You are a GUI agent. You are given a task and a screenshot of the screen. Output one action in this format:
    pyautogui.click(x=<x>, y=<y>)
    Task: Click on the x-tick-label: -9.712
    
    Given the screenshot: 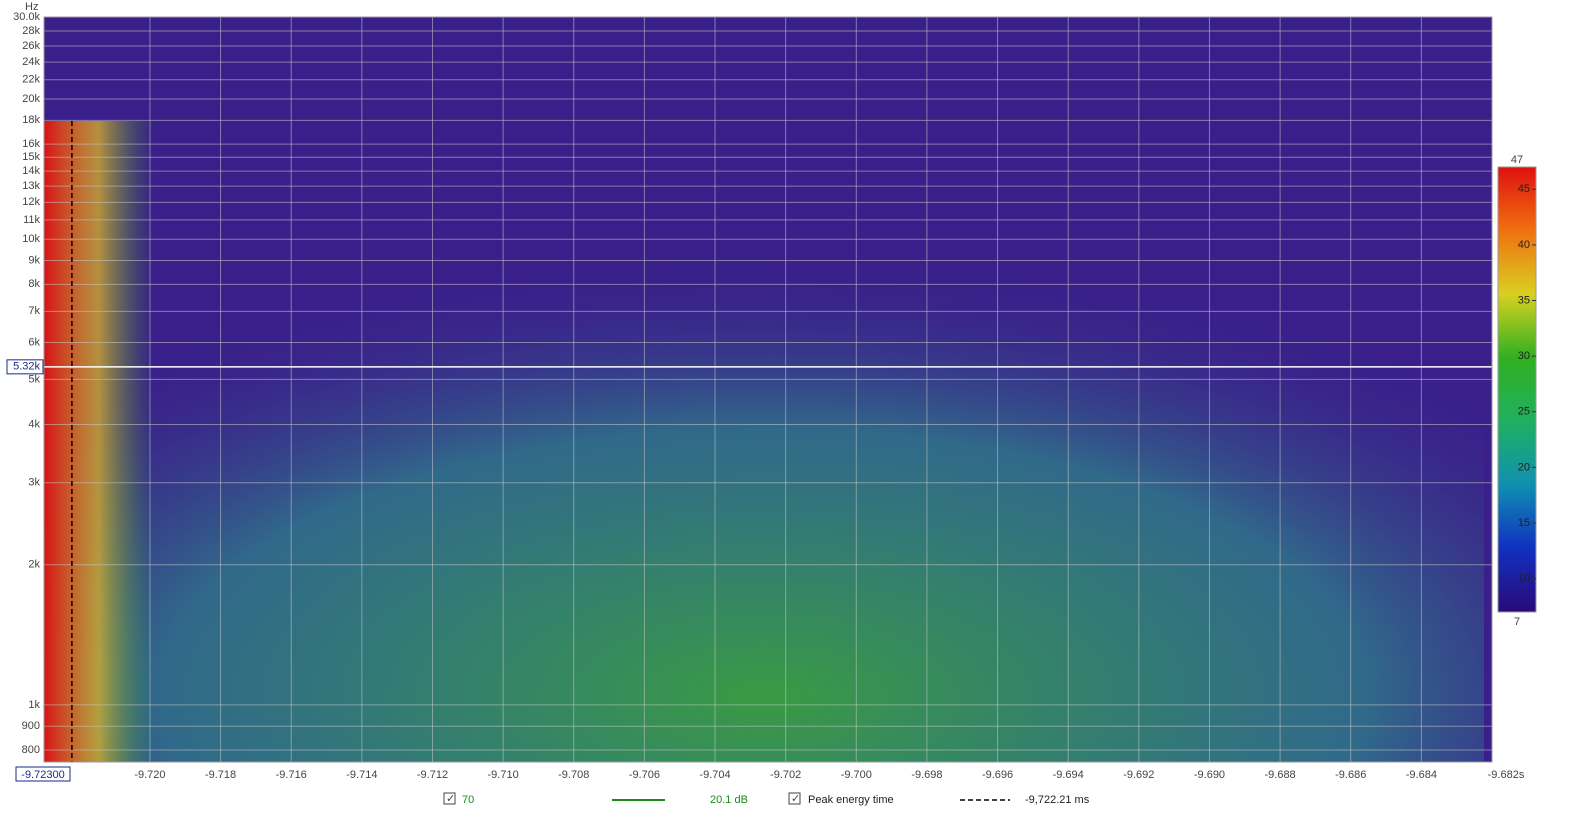 What is the action you would take?
    pyautogui.click(x=432, y=775)
    